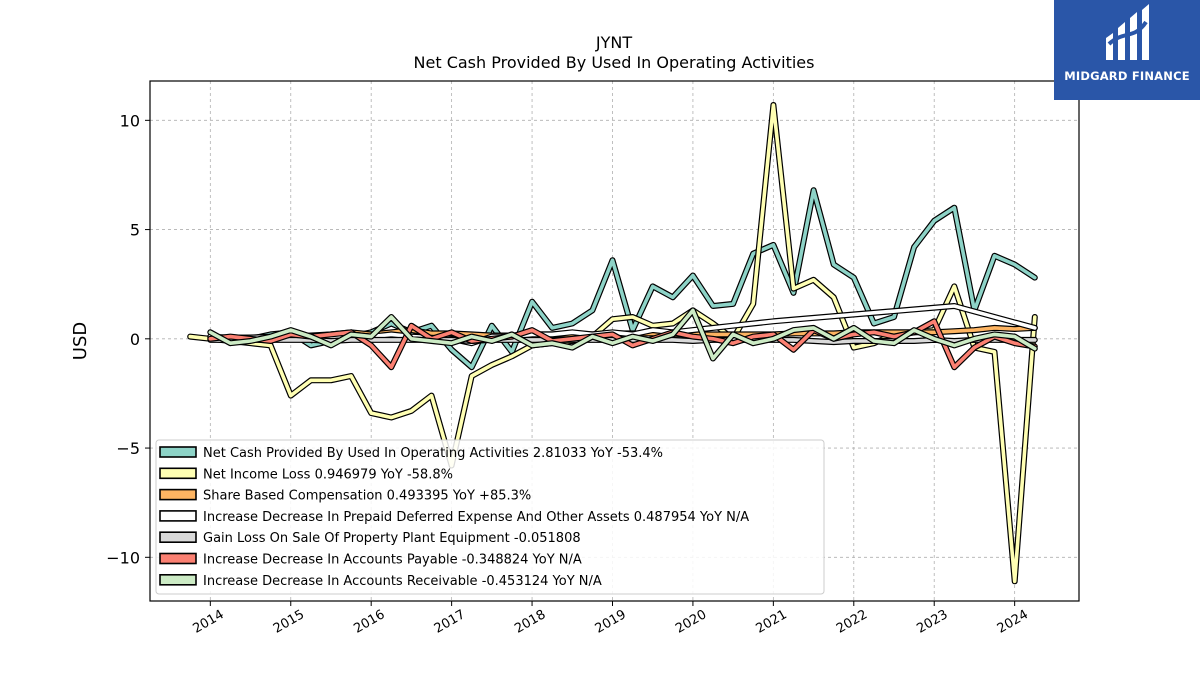 This screenshot has height=675, width=1200. What do you see at coordinates (613, 42) in the screenshot?
I see `chart-title: JYNT` at bounding box center [613, 42].